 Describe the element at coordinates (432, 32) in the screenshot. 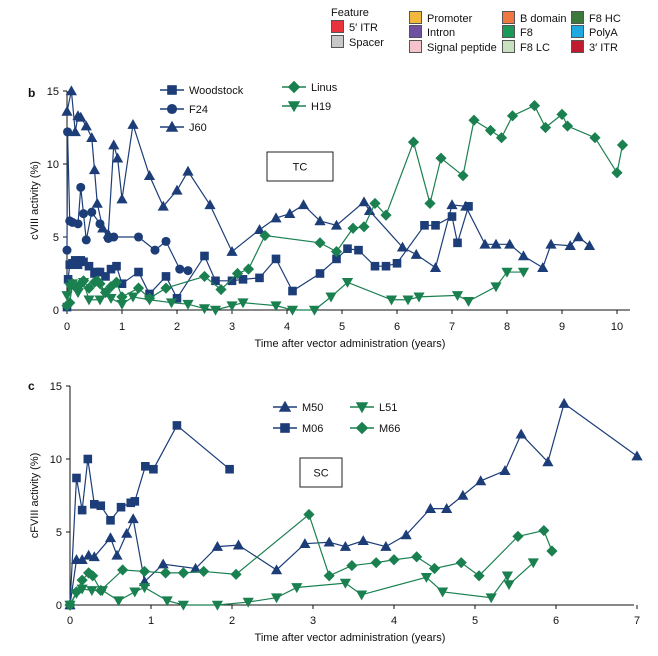

I see `feature-legend-item: Intron` at that location.